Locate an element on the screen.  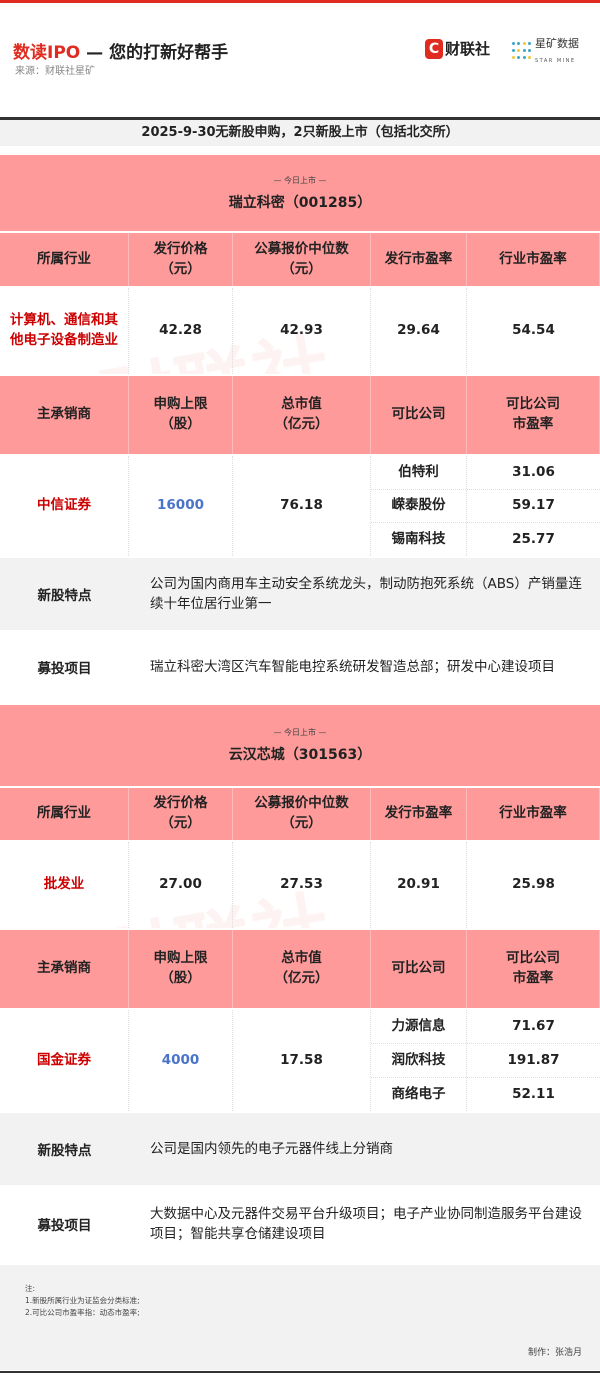
issue-pe-value: 20.91 is located at coordinates (419, 885).